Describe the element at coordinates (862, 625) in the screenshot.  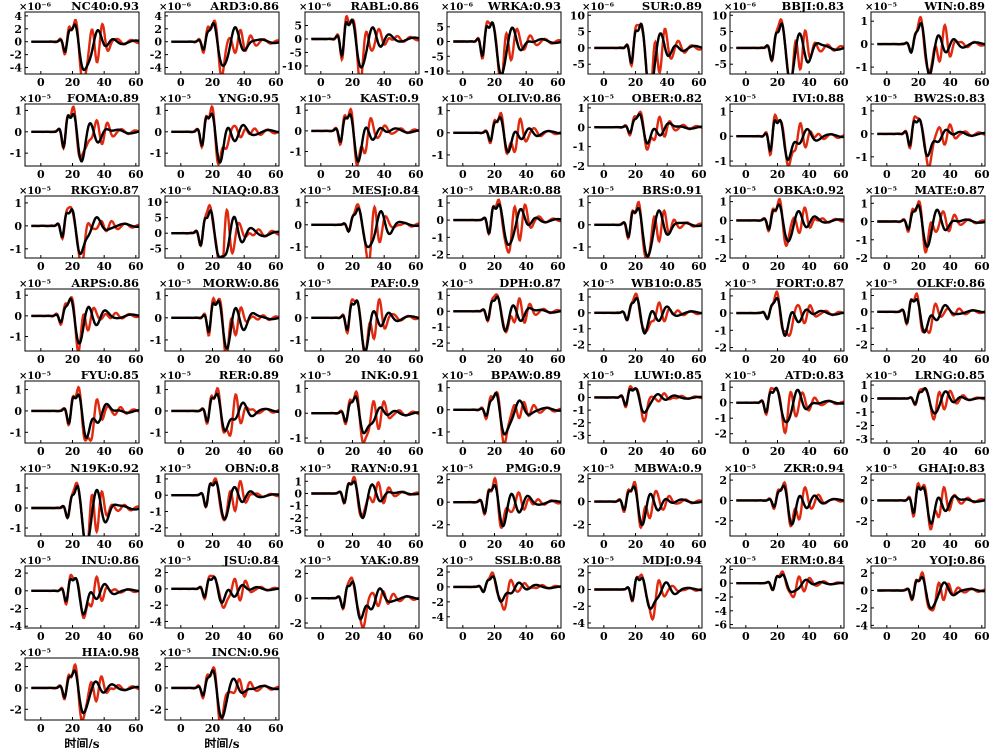
I see `y-tick-label: -4` at that location.